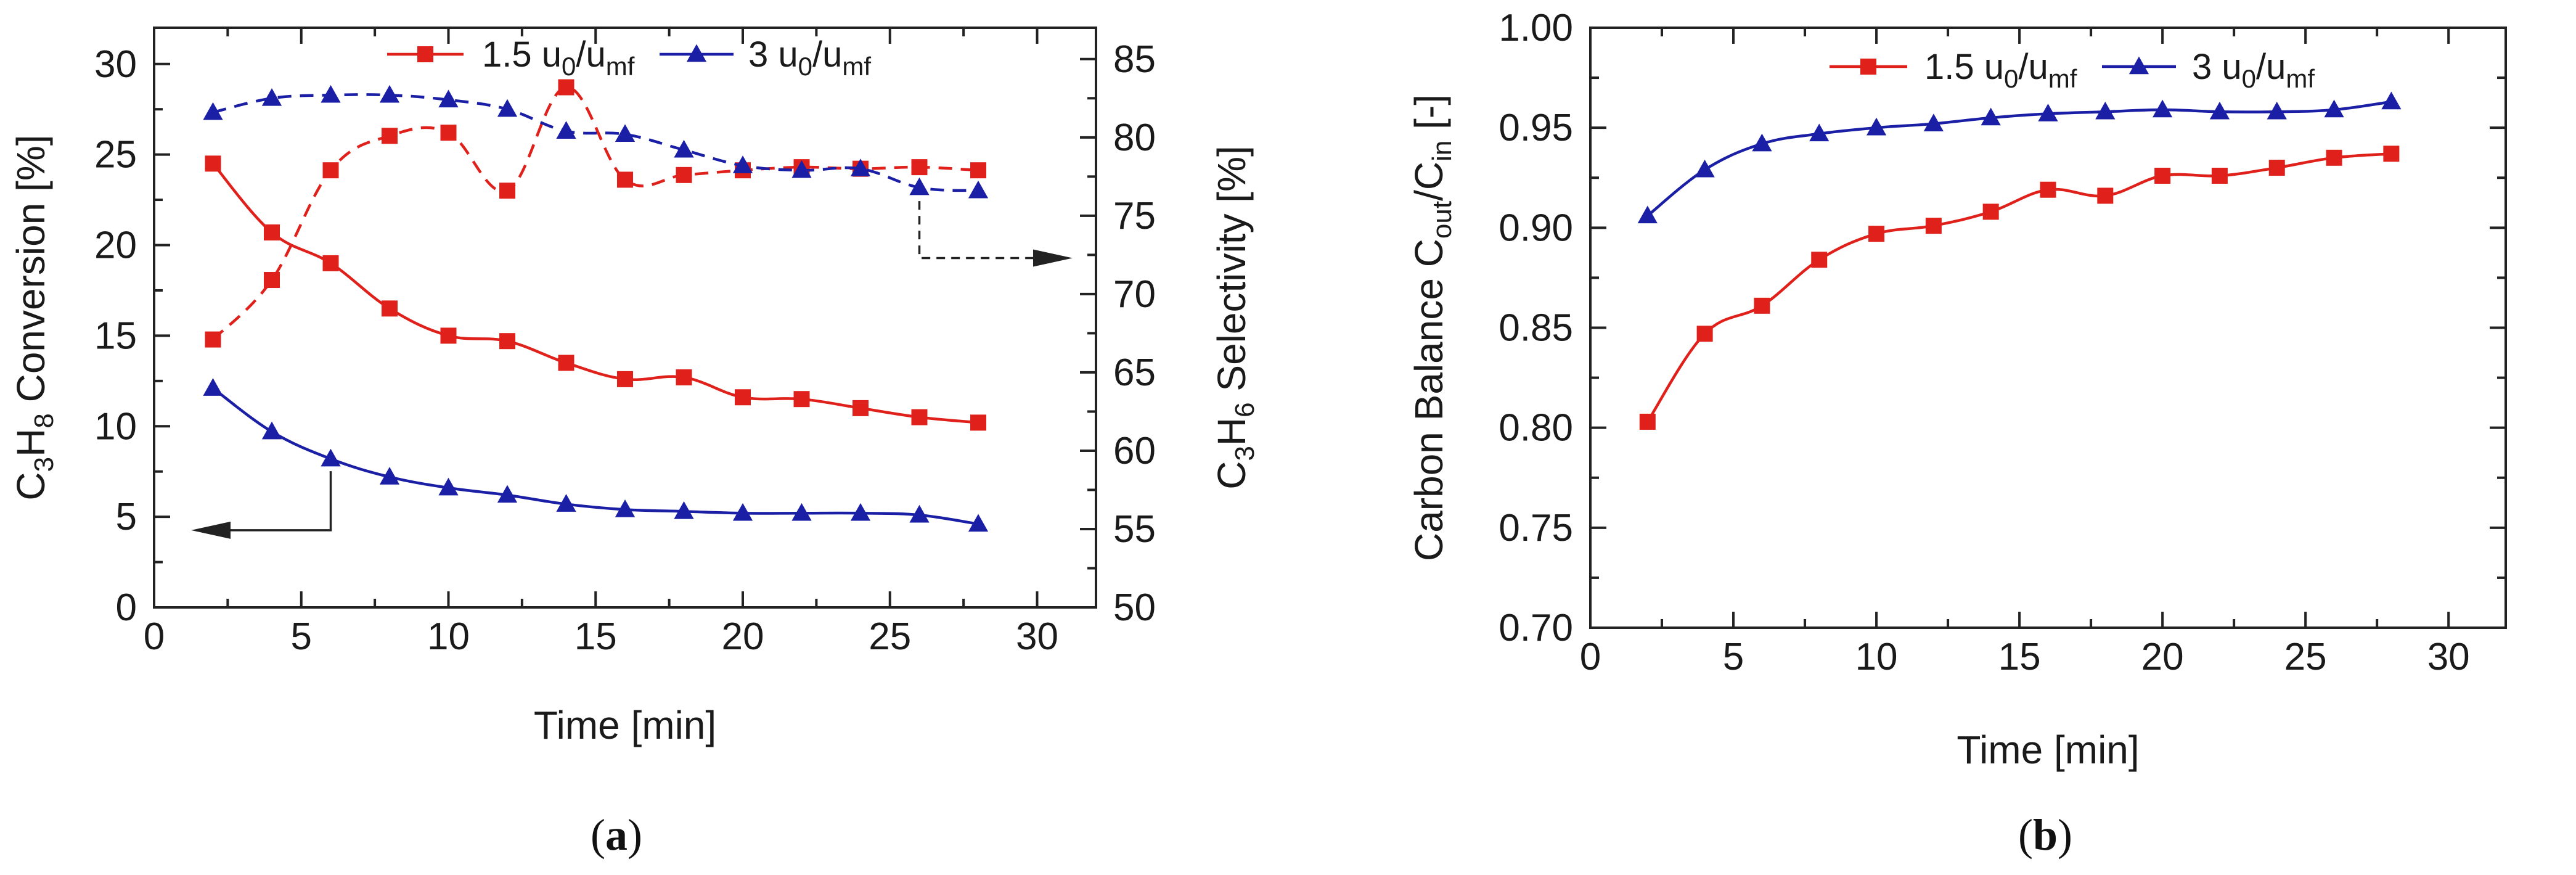  What do you see at coordinates (34, 317) in the screenshot?
I see `y-left-axis-title: C3H8 Conversion [%]` at bounding box center [34, 317].